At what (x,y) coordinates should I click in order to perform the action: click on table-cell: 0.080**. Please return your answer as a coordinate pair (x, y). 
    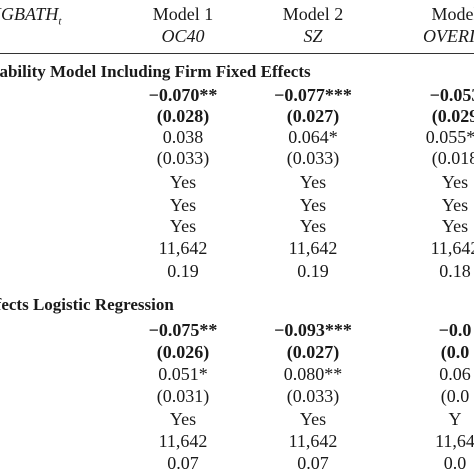
    Looking at the image, I should click on (313, 374).